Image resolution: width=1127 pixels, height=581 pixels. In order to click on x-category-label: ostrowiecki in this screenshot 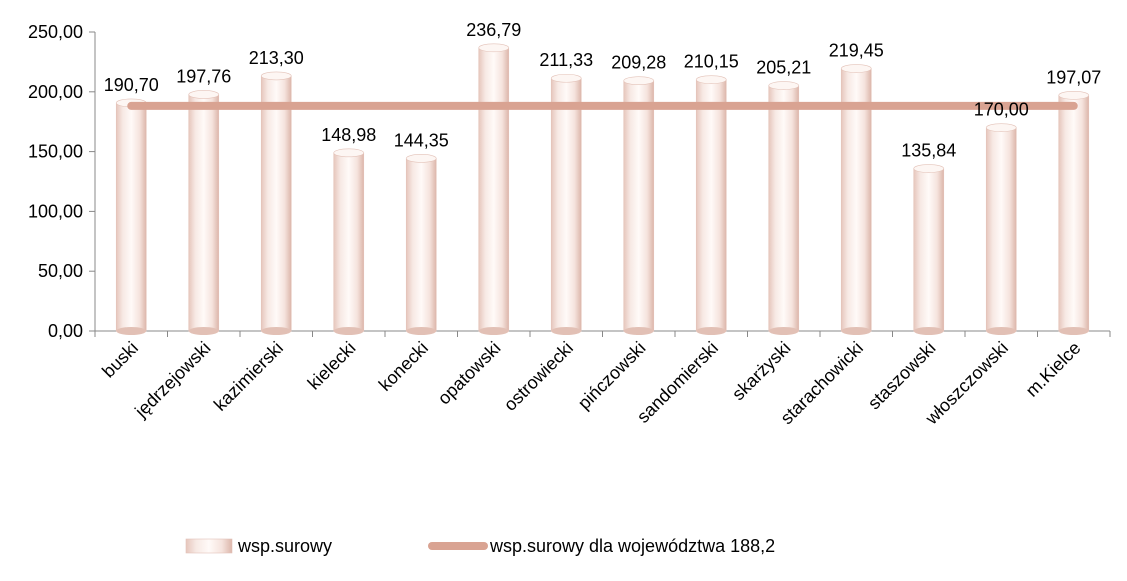, I will do `click(538, 376)`.